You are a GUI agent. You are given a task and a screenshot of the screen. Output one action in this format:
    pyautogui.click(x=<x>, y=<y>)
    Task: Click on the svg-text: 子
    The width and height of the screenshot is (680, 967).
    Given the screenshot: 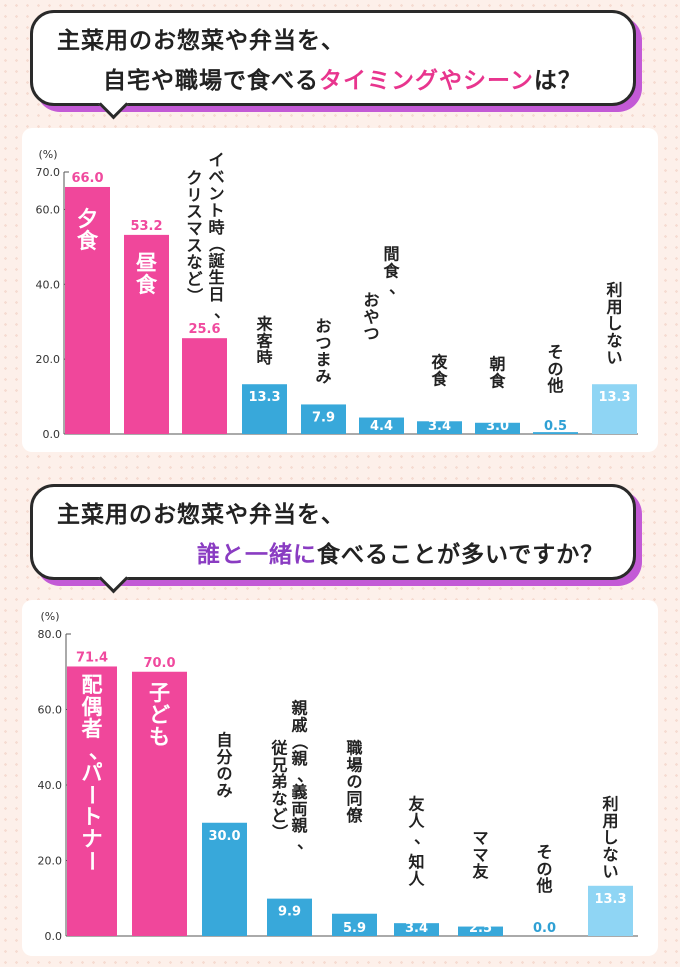 What is the action you would take?
    pyautogui.click(x=159, y=693)
    